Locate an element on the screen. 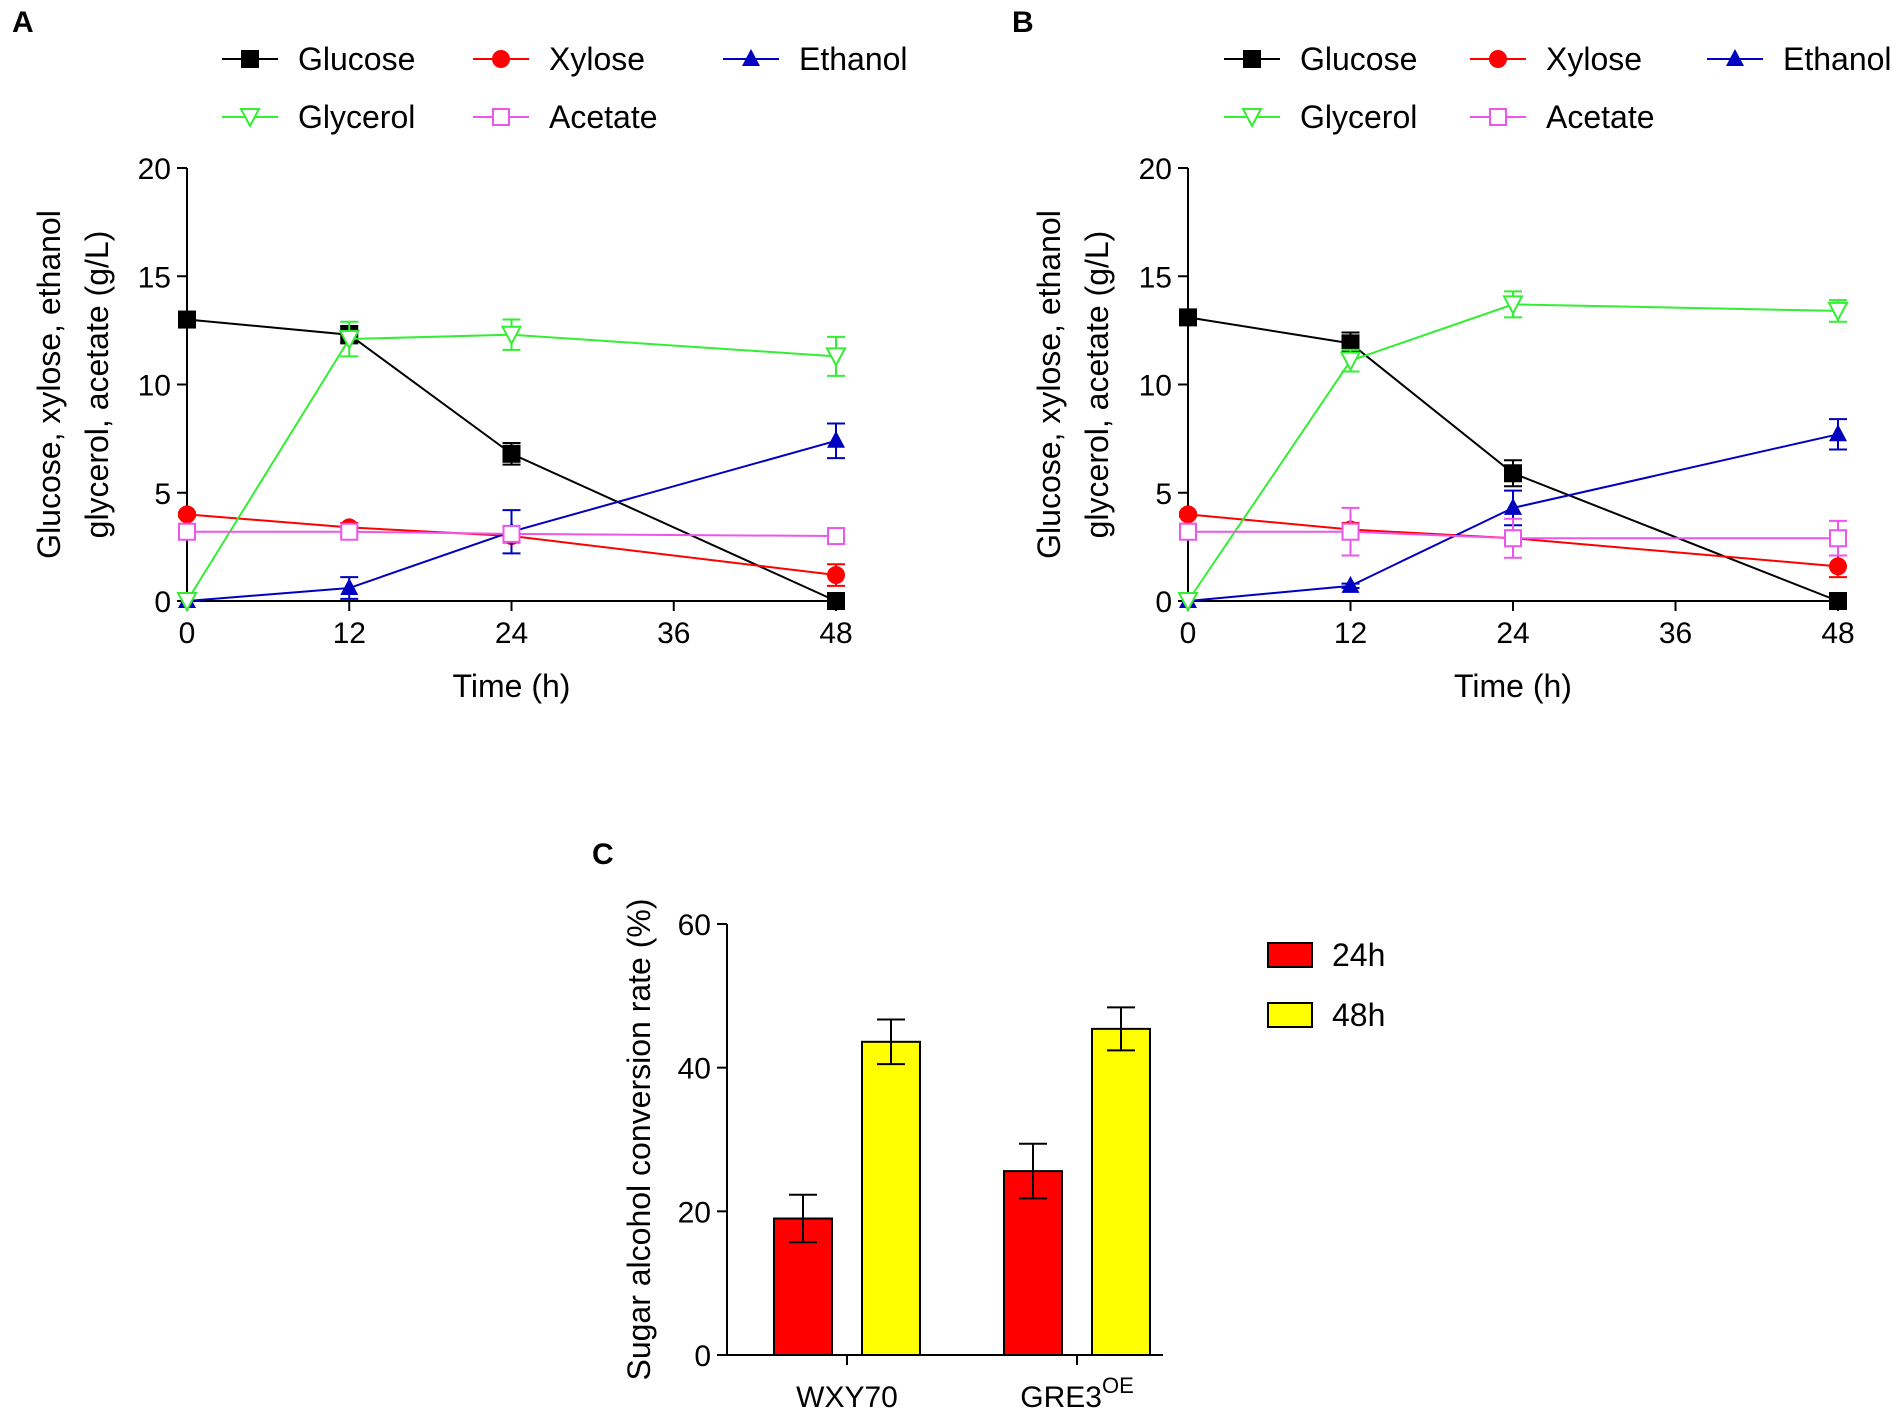 Image resolution: width=1904 pixels, height=1412 pixels. series-line-acetate is located at coordinates (512, 534).